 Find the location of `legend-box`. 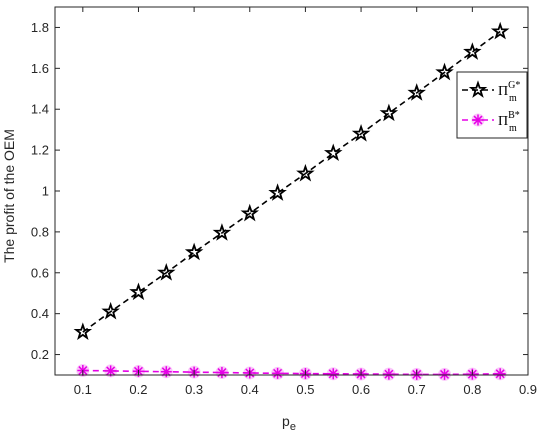

legend-box is located at coordinates (492, 105).